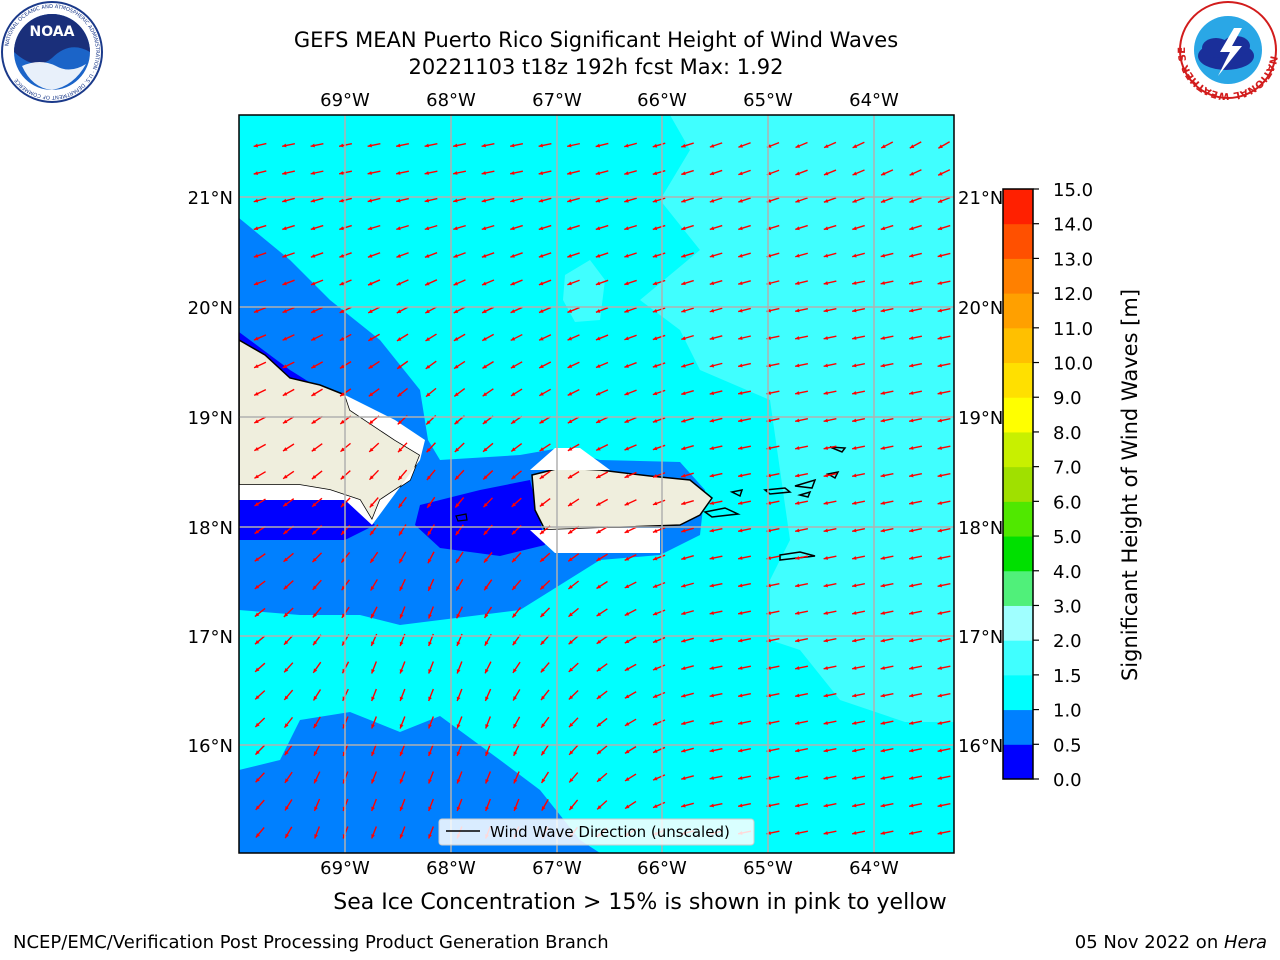 The width and height of the screenshot is (1280, 960). Describe the element at coordinates (307, 519) in the screenshot. I see `wave-band-0-0.5-mona` at that location.